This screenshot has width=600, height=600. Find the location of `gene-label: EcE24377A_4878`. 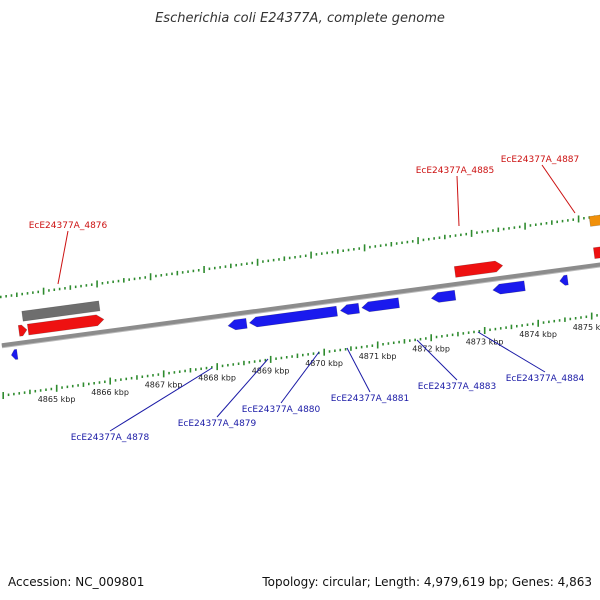

gene-label: EcE24377A_4878 is located at coordinates (110, 438).